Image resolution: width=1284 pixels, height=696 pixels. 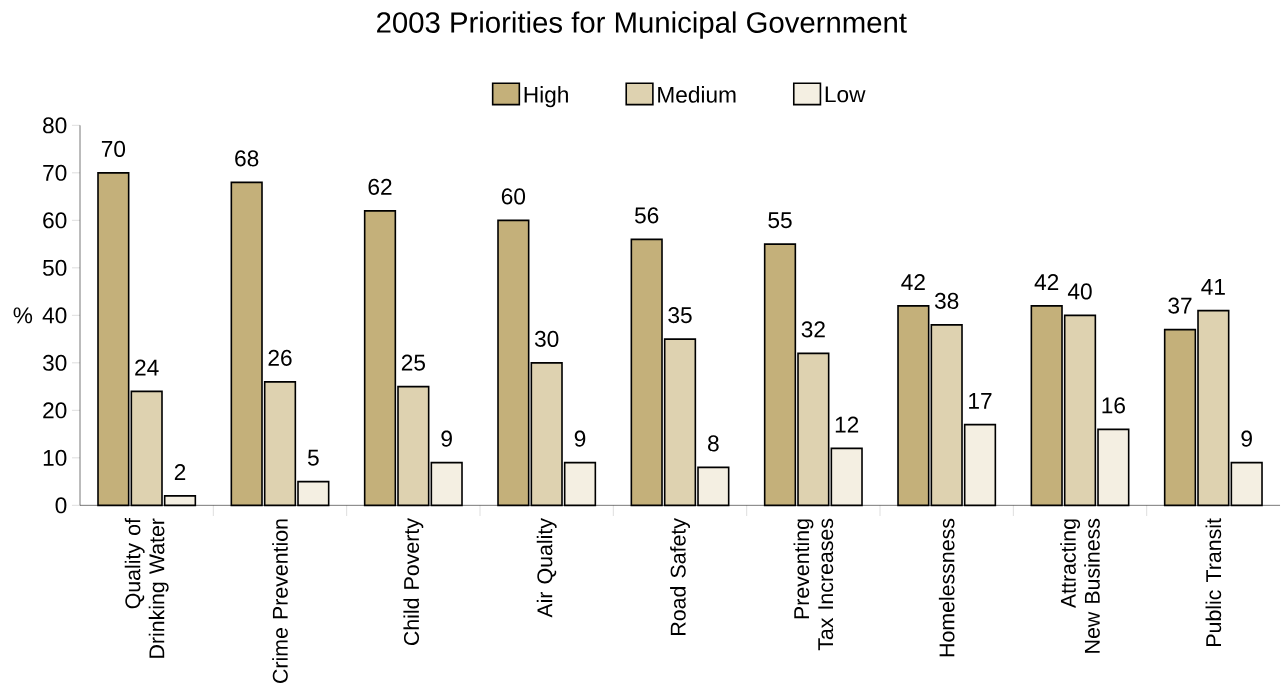 What do you see at coordinates (646, 215) in the screenshot?
I see `data-label: 56` at bounding box center [646, 215].